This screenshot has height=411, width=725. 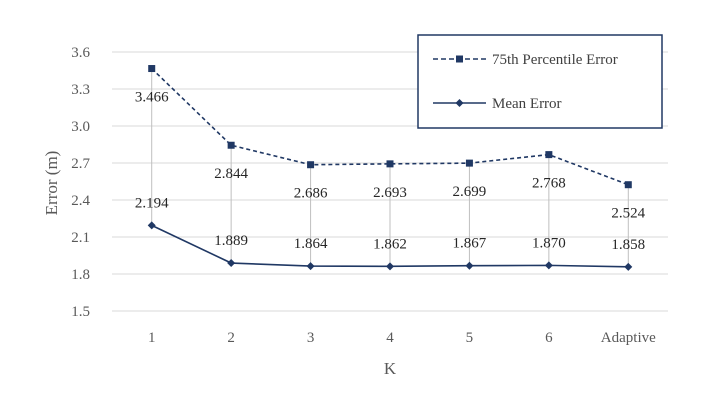 I want to click on data-label: 1.862, so click(x=390, y=244).